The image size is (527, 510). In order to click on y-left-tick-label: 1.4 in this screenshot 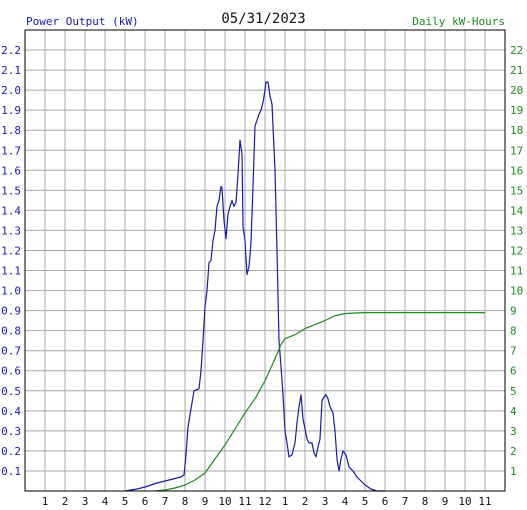, I will do `click(11, 210)`.